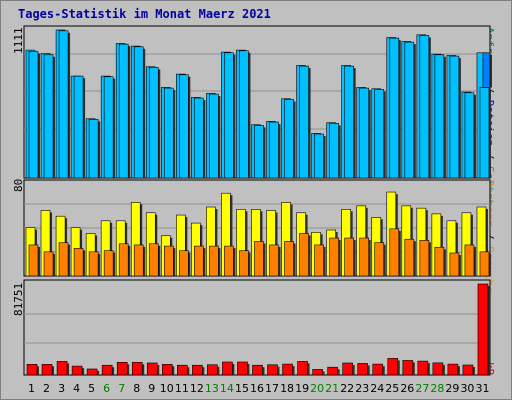 Image resolution: width=512 pixels, height=400 pixels. Describe the element at coordinates (362, 388) in the screenshot. I see `day-label: 23` at that location.